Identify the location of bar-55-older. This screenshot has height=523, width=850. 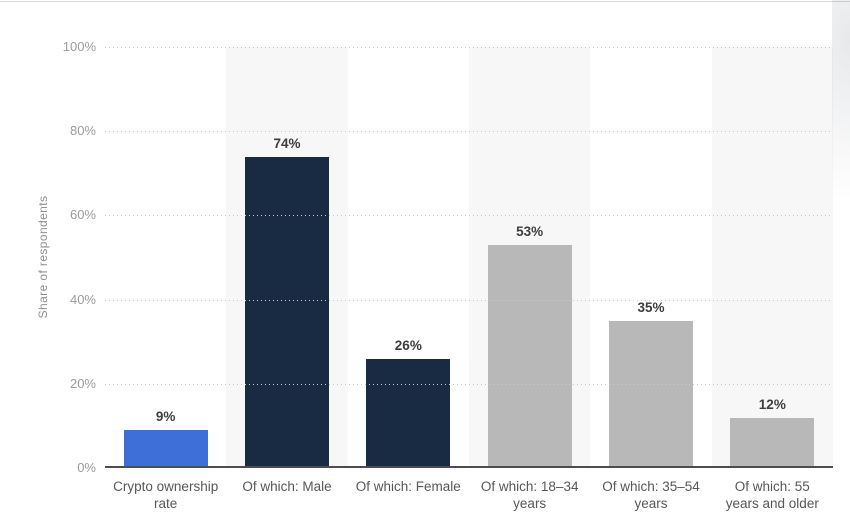
(772, 442).